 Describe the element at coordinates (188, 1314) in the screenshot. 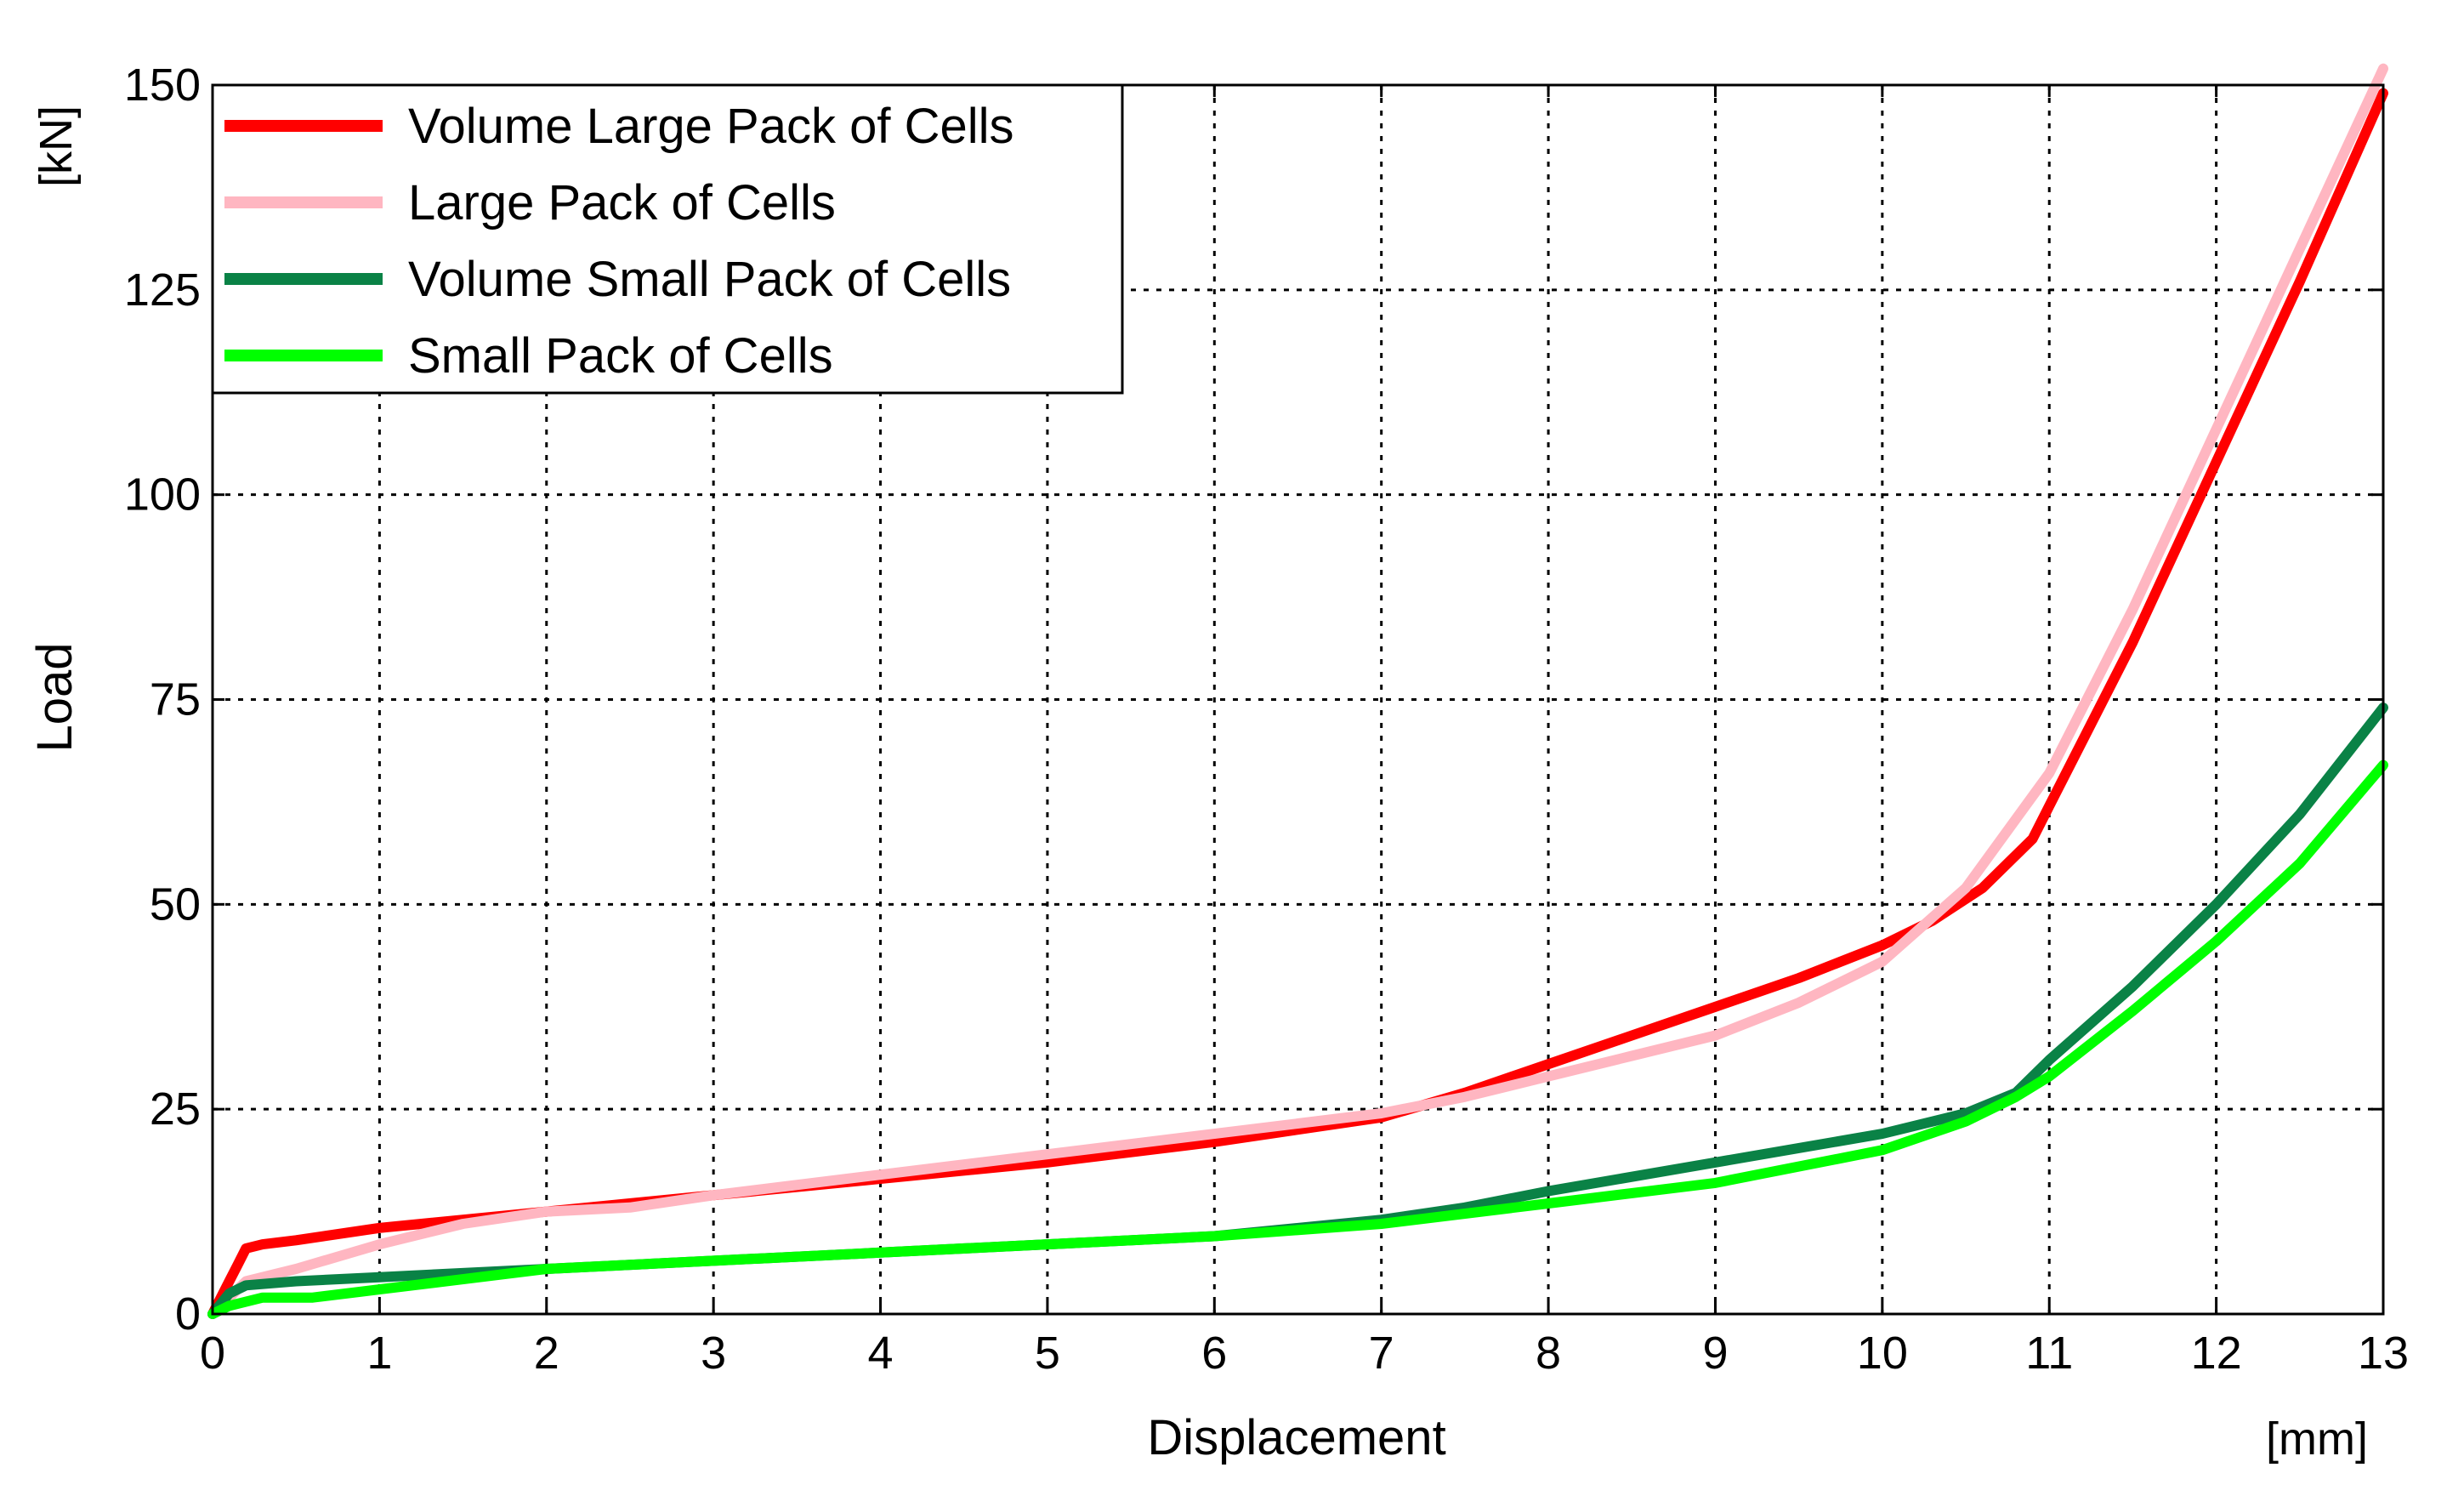

I see `y-tick-label-0: 0` at that location.